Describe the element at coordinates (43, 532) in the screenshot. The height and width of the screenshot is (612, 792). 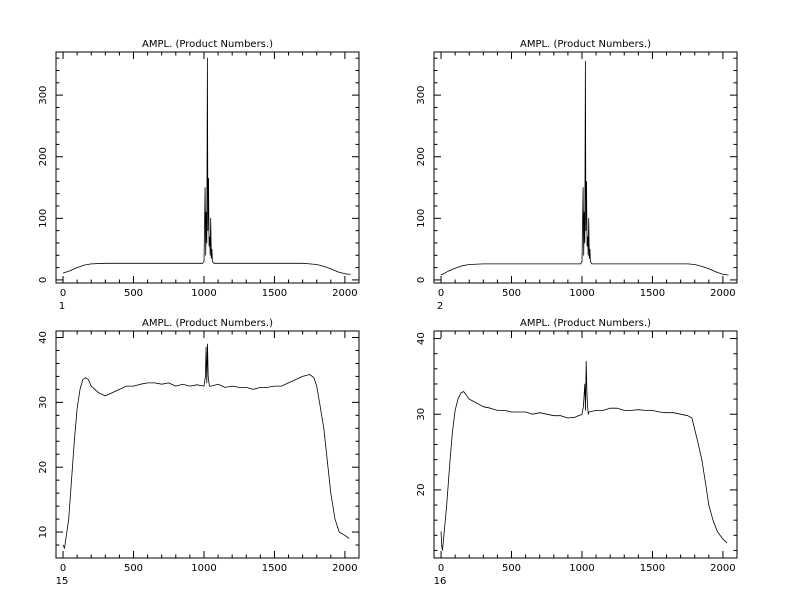
I see `y-tick-label: 10` at that location.